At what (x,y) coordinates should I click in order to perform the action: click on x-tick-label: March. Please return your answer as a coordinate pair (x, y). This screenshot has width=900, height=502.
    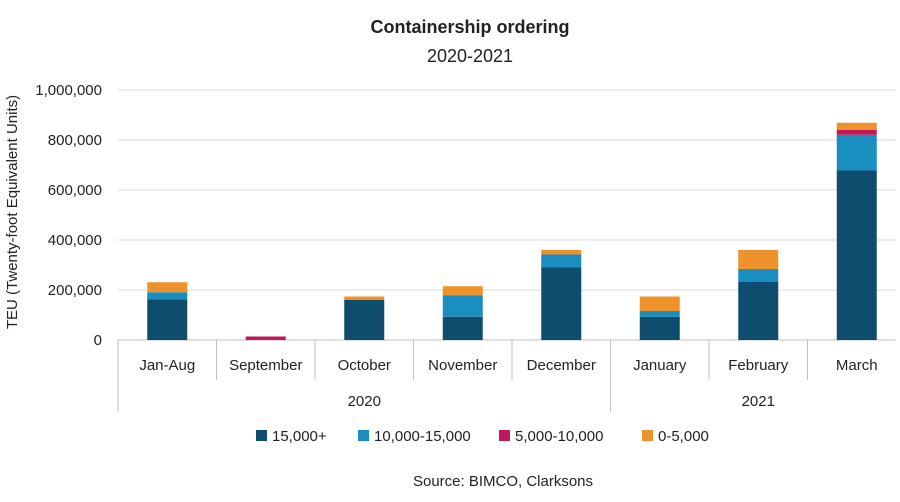
    Looking at the image, I should click on (857, 365).